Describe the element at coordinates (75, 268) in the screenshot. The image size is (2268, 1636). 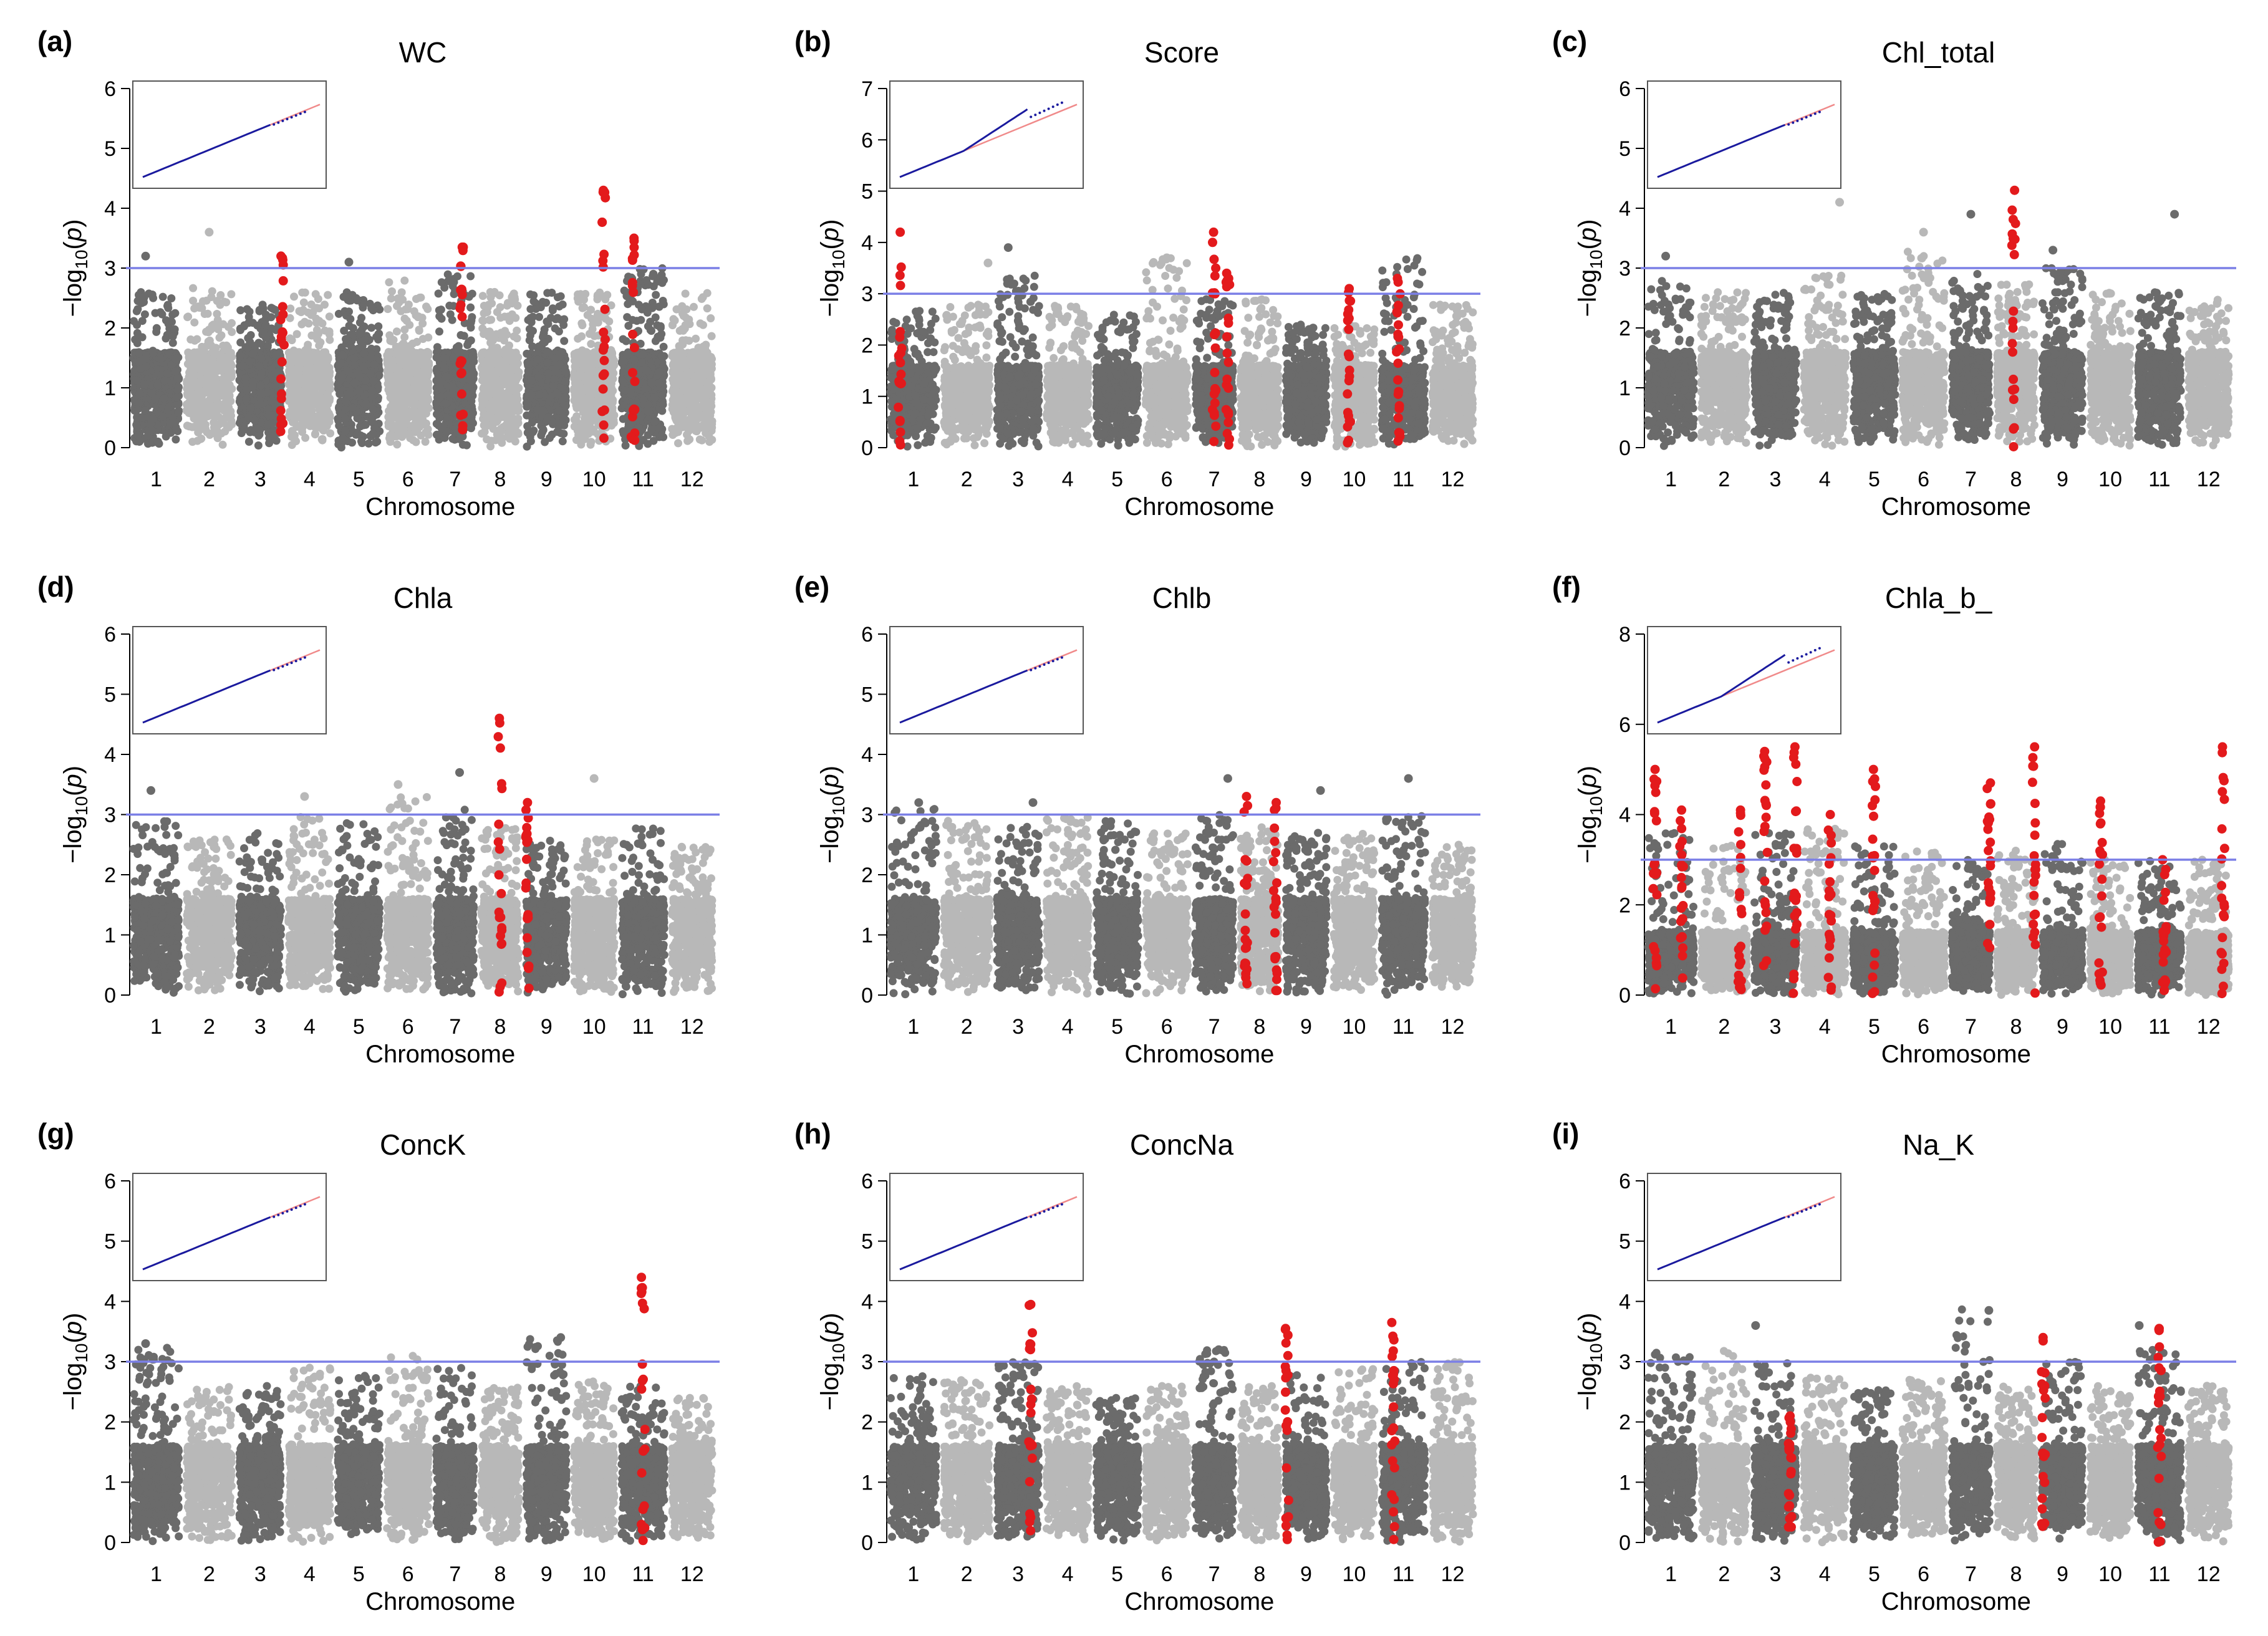
I see `y-axis-label: −log10(p)` at that location.